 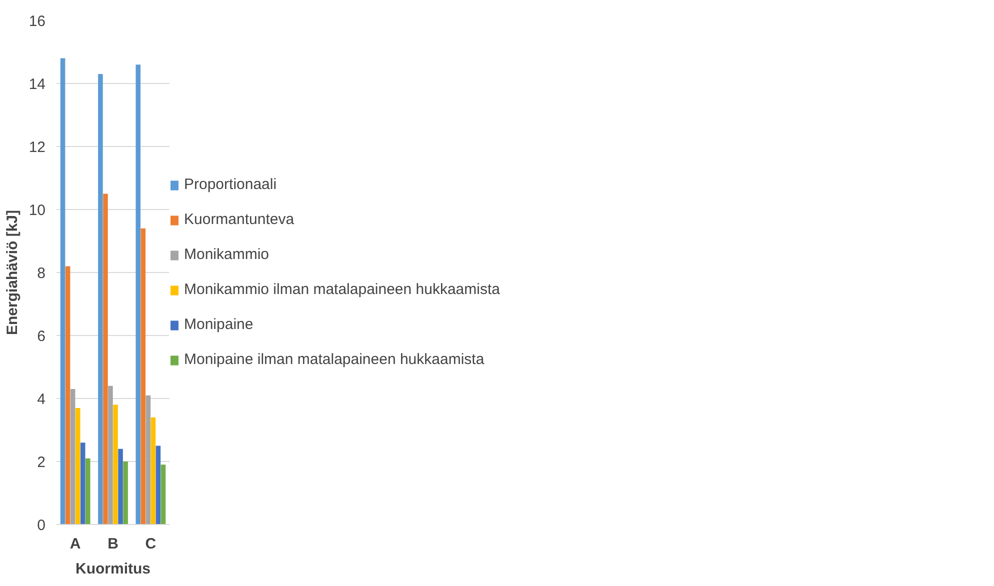 I want to click on y-tick-label: 4, so click(x=41, y=399).